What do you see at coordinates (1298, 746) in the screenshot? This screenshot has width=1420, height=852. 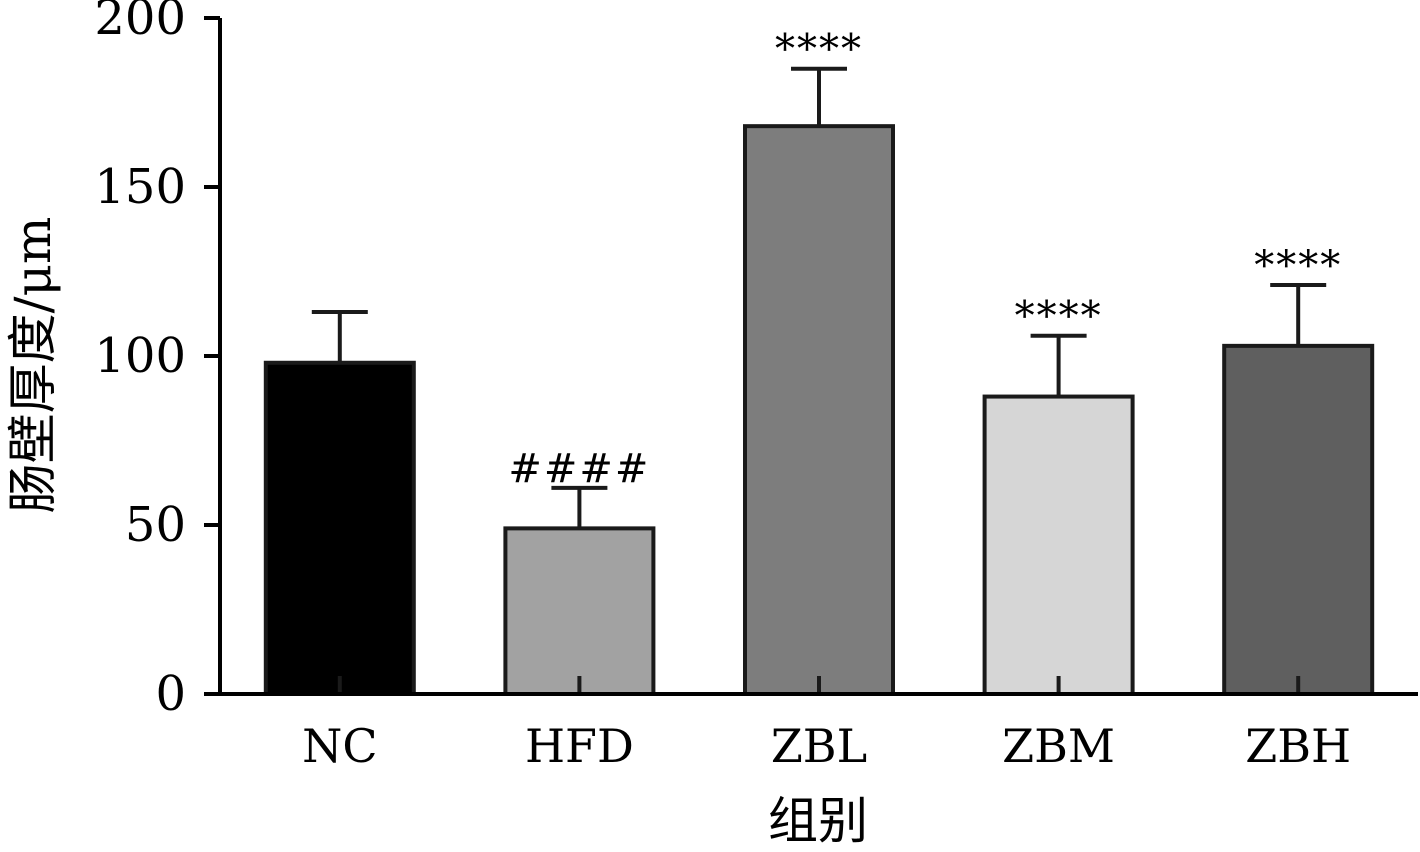 I see `x-tick-label-zbh: ZBH` at bounding box center [1298, 746].